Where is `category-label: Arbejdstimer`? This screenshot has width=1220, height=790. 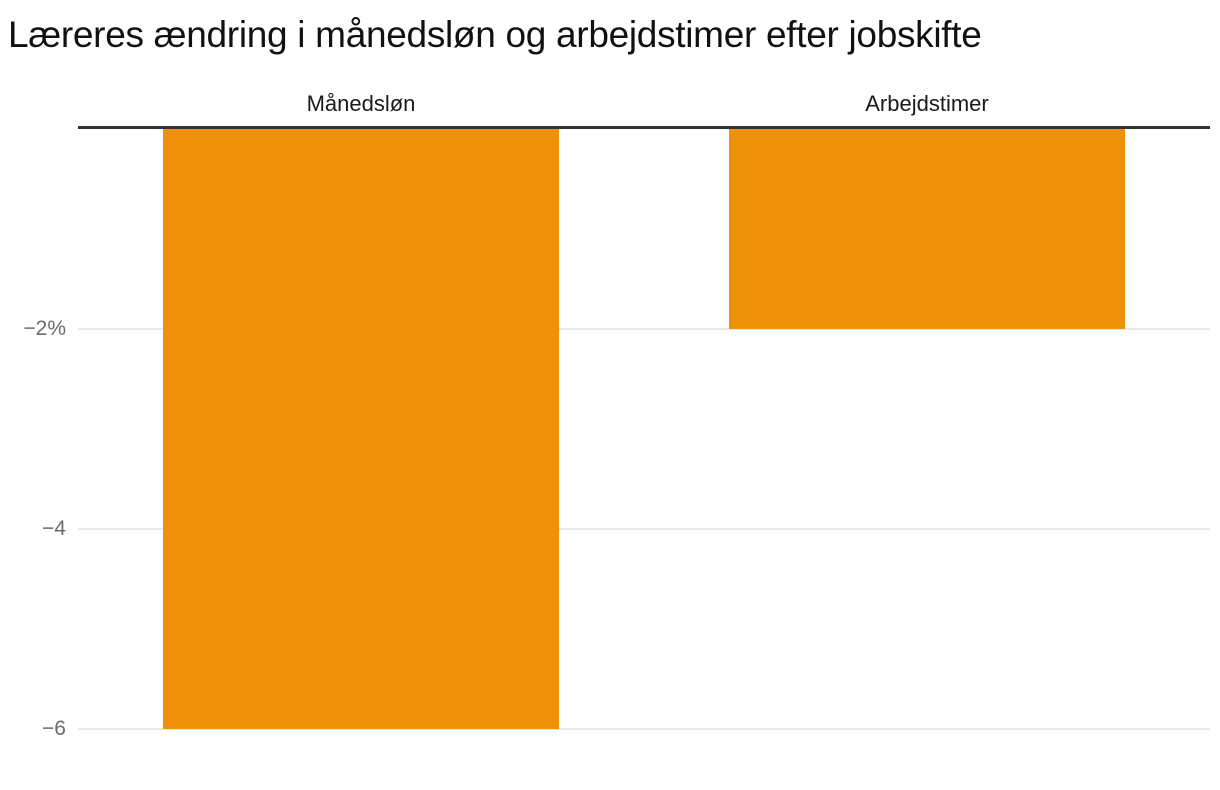
category-label: Arbejdstimer is located at coordinates (927, 103).